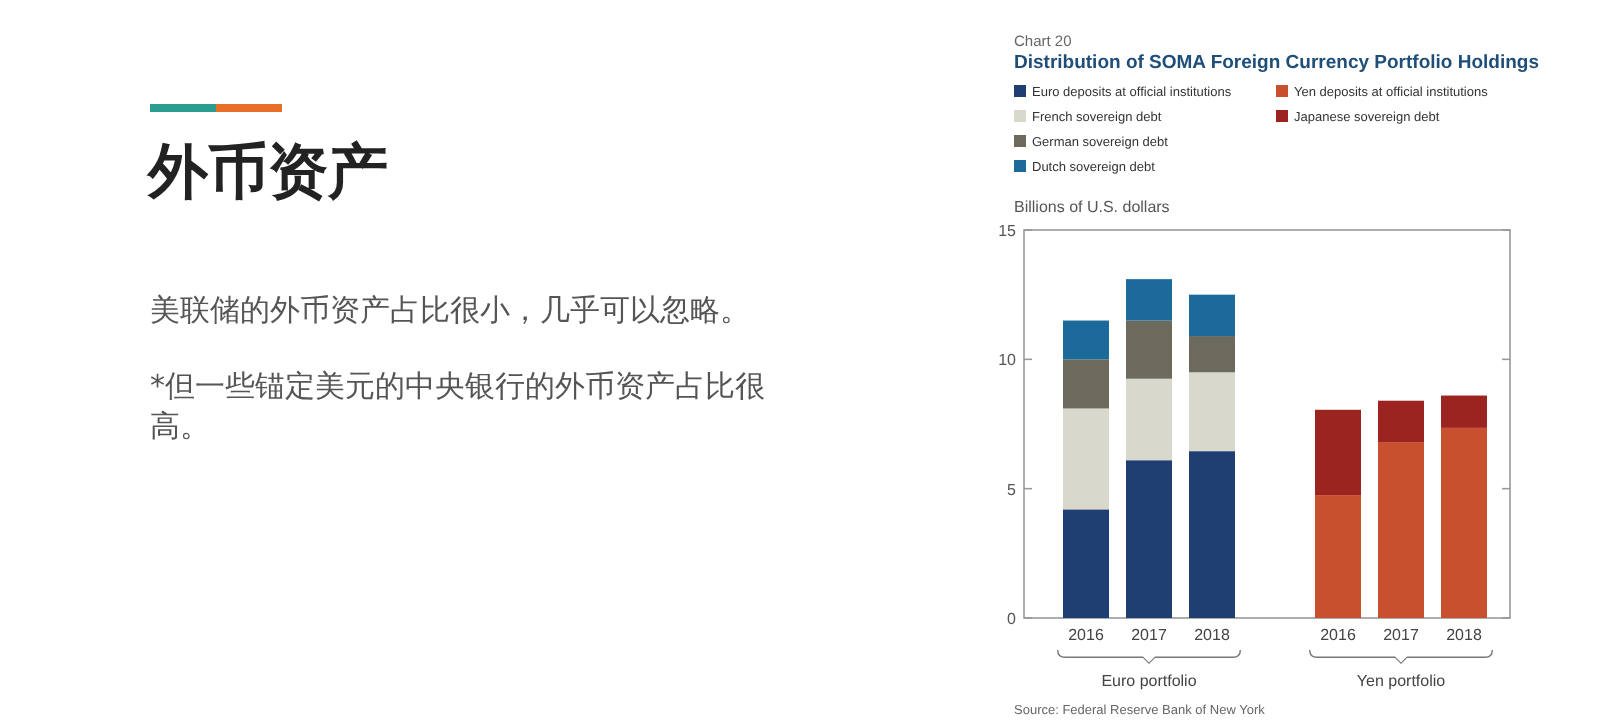 Image resolution: width=1600 pixels, height=722 pixels. What do you see at coordinates (1008, 231) in the screenshot?
I see `y-tick-label: 15` at bounding box center [1008, 231].